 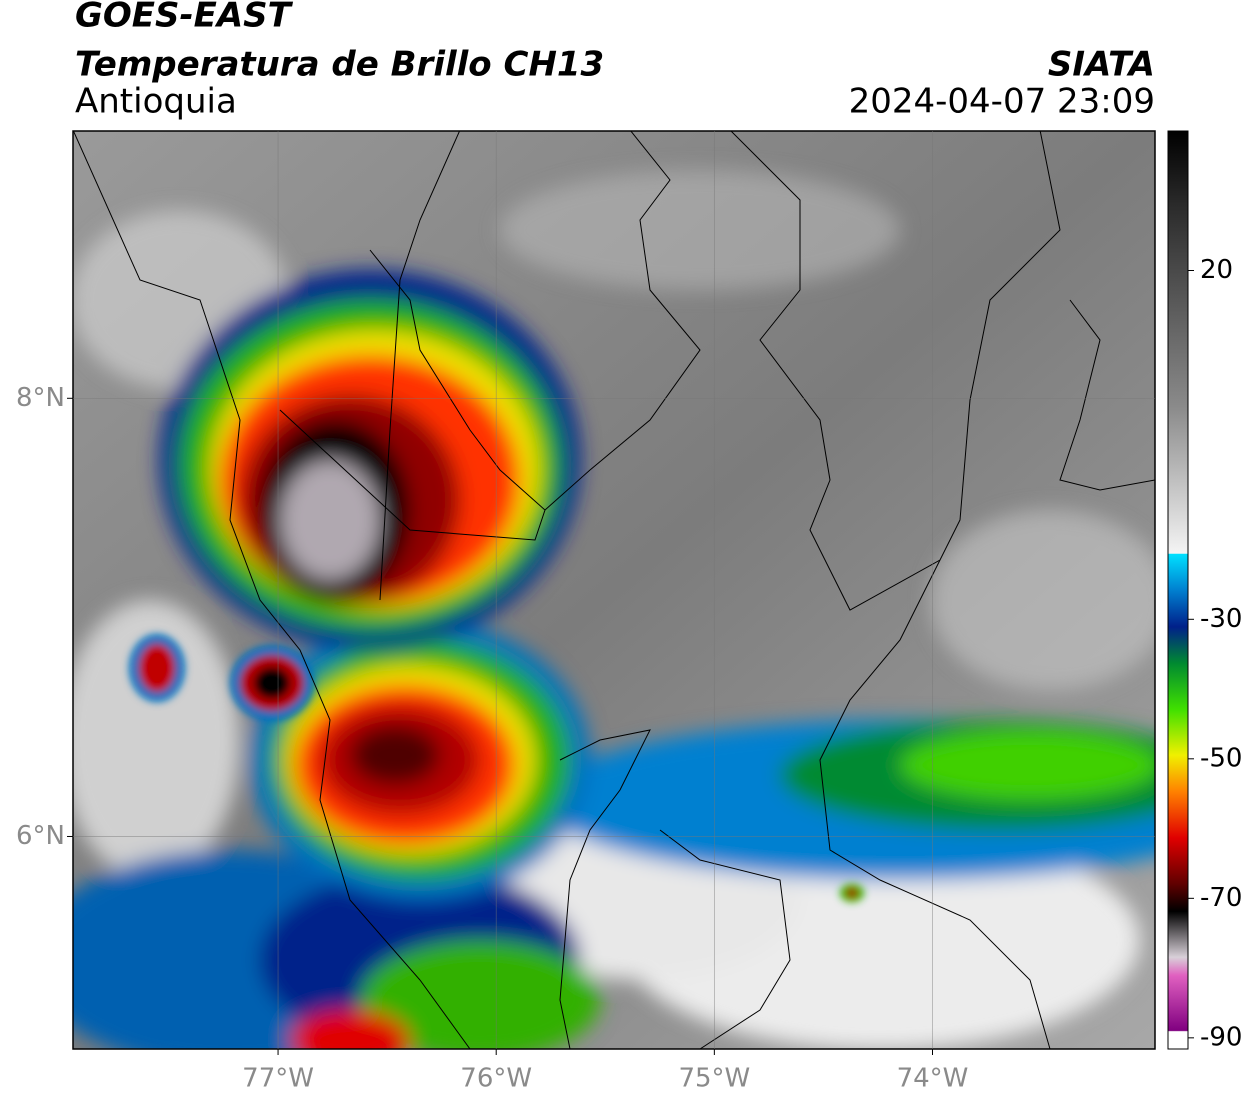 I want to click on colorbar-label: -90, so click(x=1221, y=1037).